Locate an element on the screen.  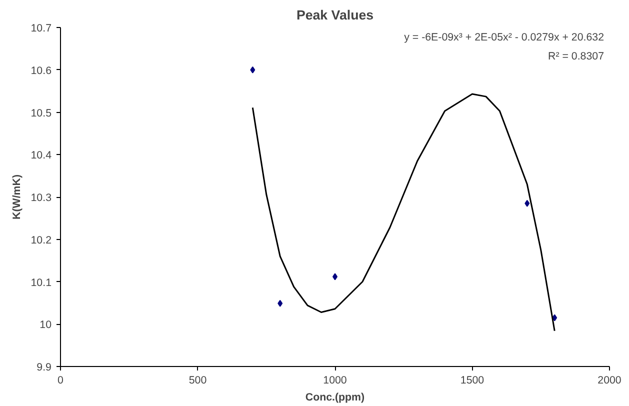
chart-title: Peak Values is located at coordinates (335, 15).